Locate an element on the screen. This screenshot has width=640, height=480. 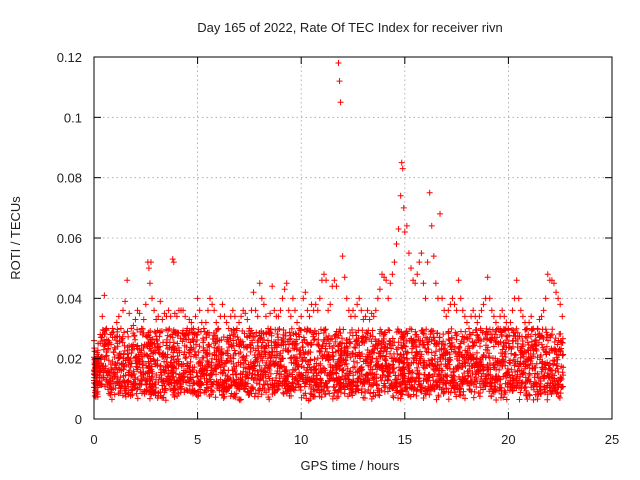
y-tick-label: 0.1 is located at coordinates (73, 117).